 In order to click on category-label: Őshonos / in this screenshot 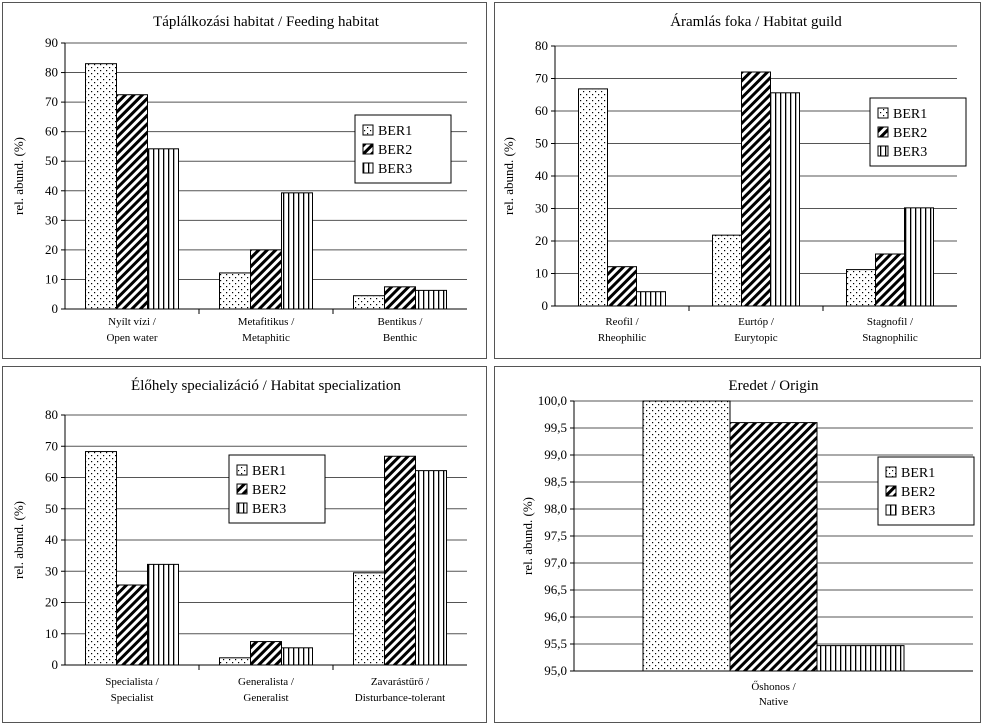, I will do `click(773, 687)`.